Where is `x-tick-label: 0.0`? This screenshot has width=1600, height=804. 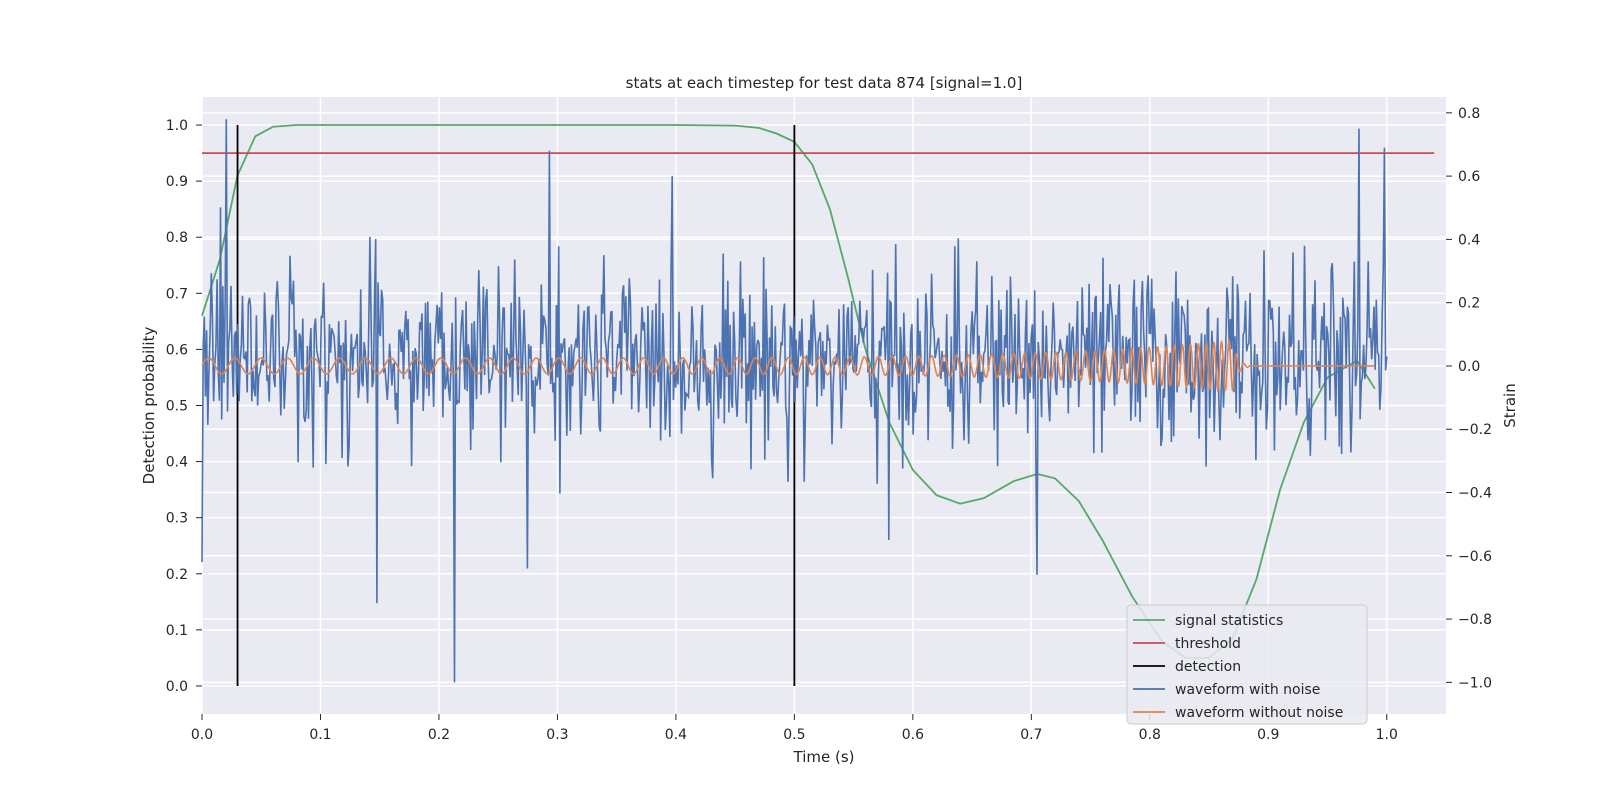
x-tick-label: 0.0 is located at coordinates (202, 735).